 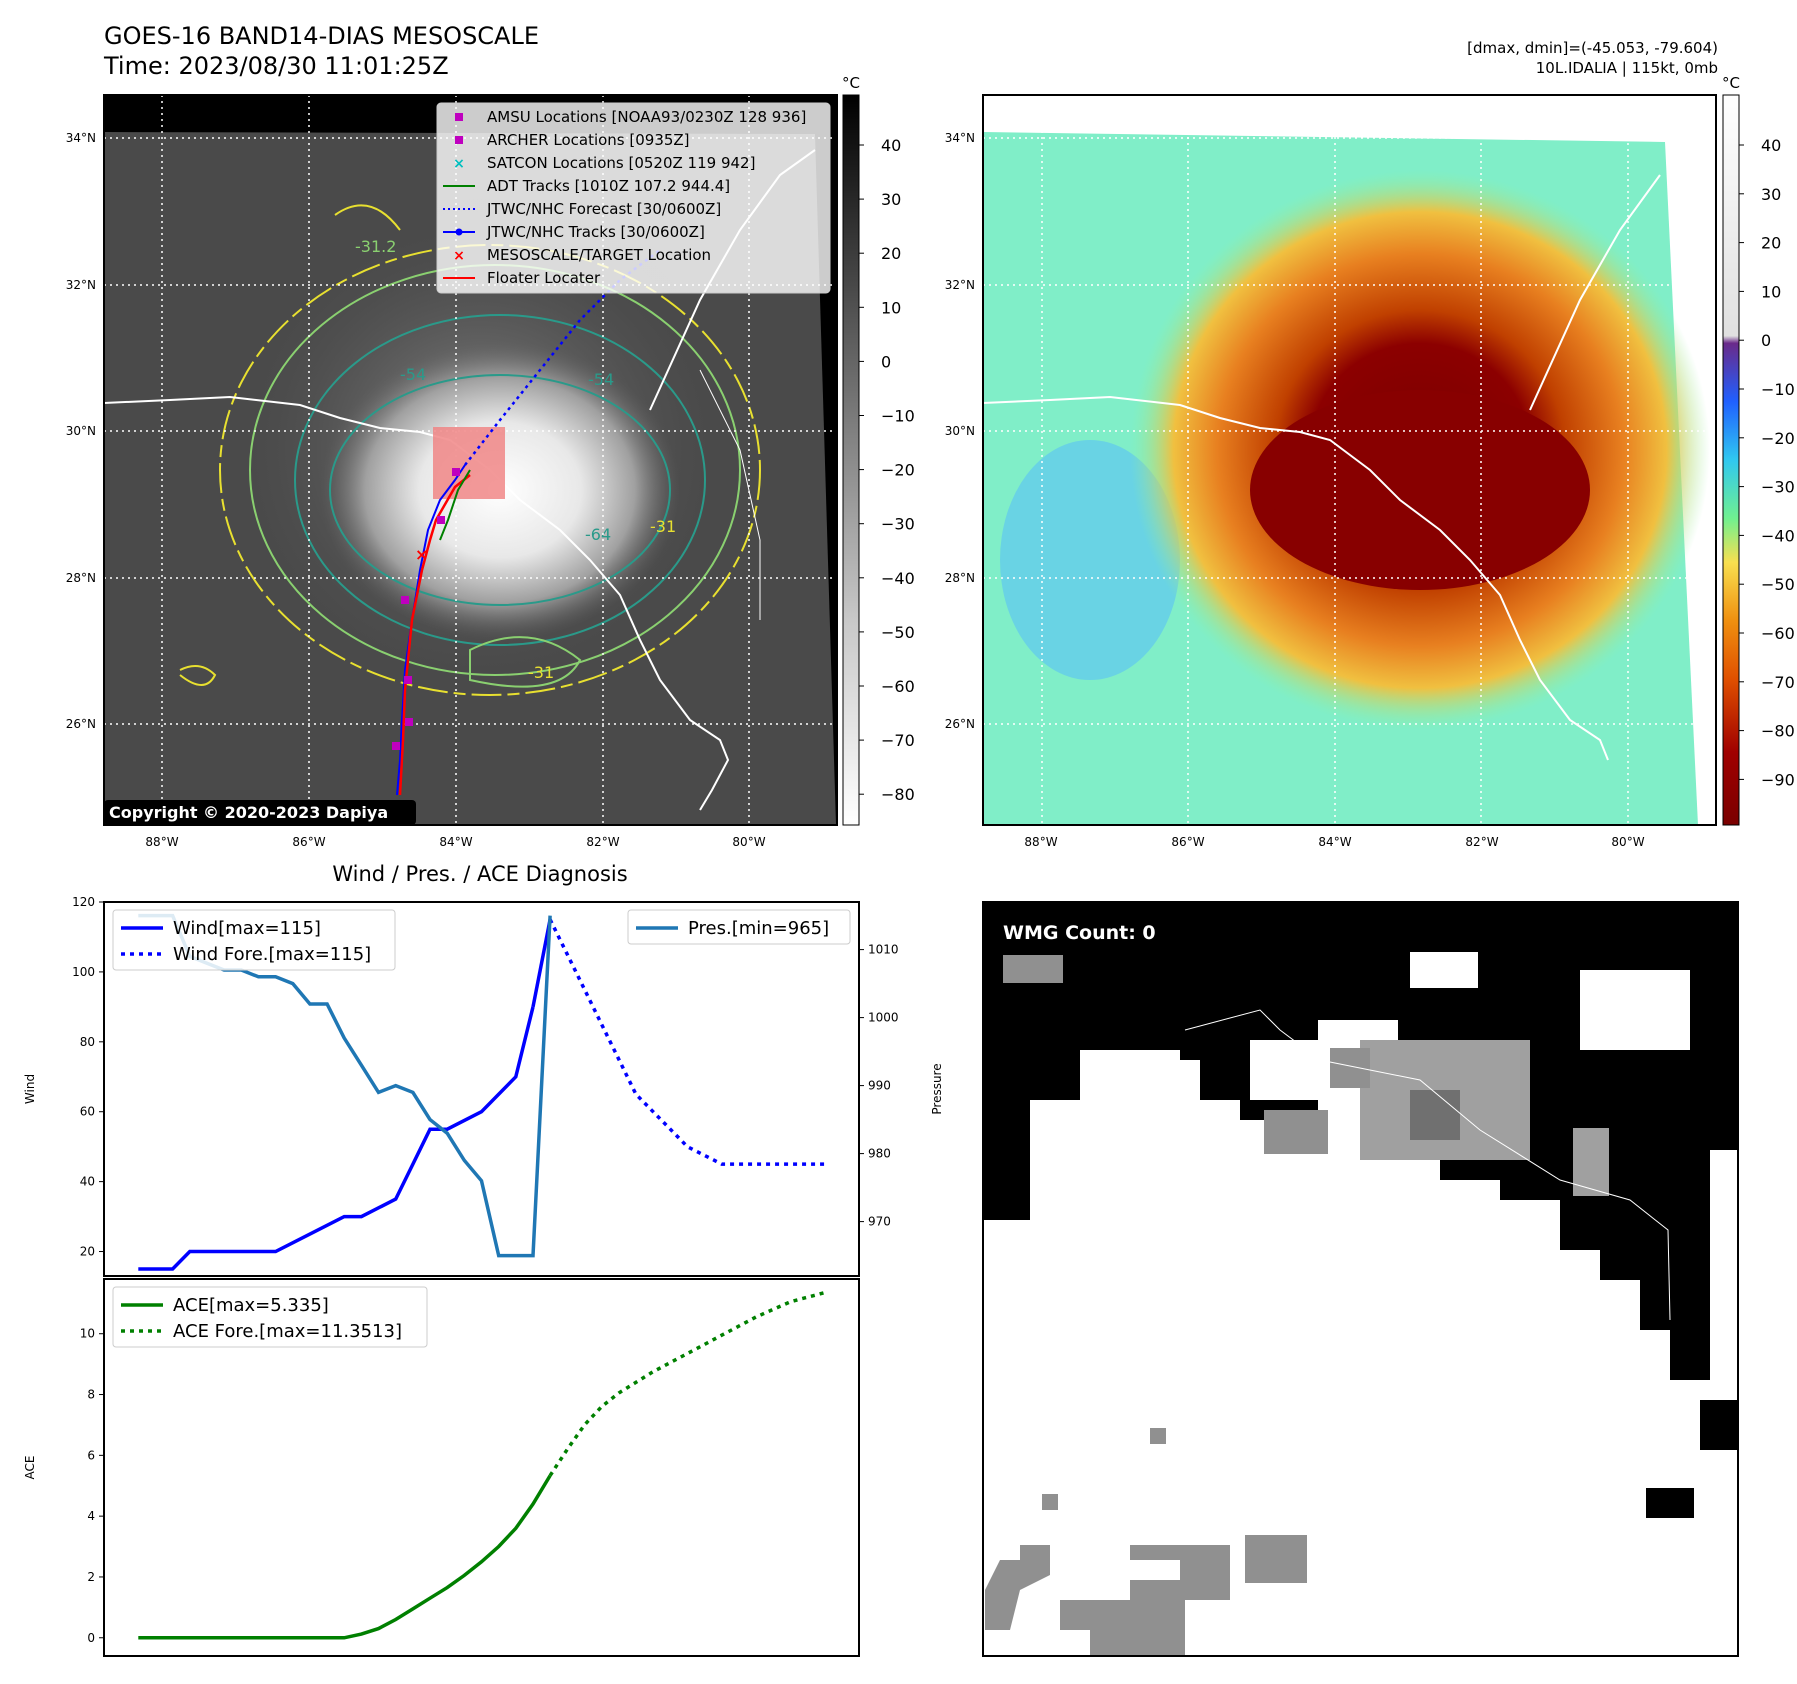 What do you see at coordinates (455, 505) in the screenshot?
I see `adt-track` at bounding box center [455, 505].